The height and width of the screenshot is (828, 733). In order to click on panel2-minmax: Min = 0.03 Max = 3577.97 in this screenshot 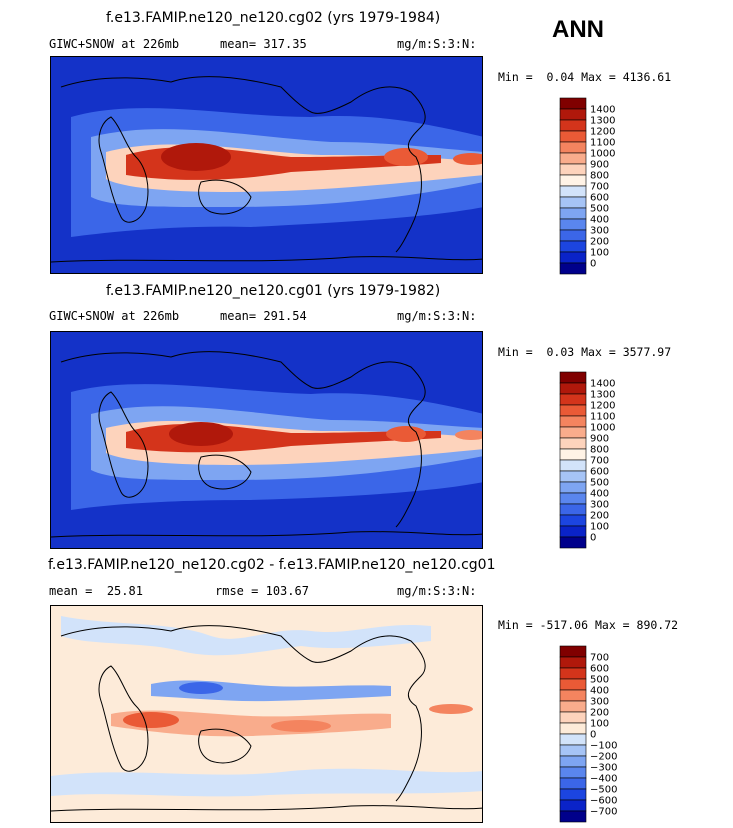, I will do `click(584, 352)`.